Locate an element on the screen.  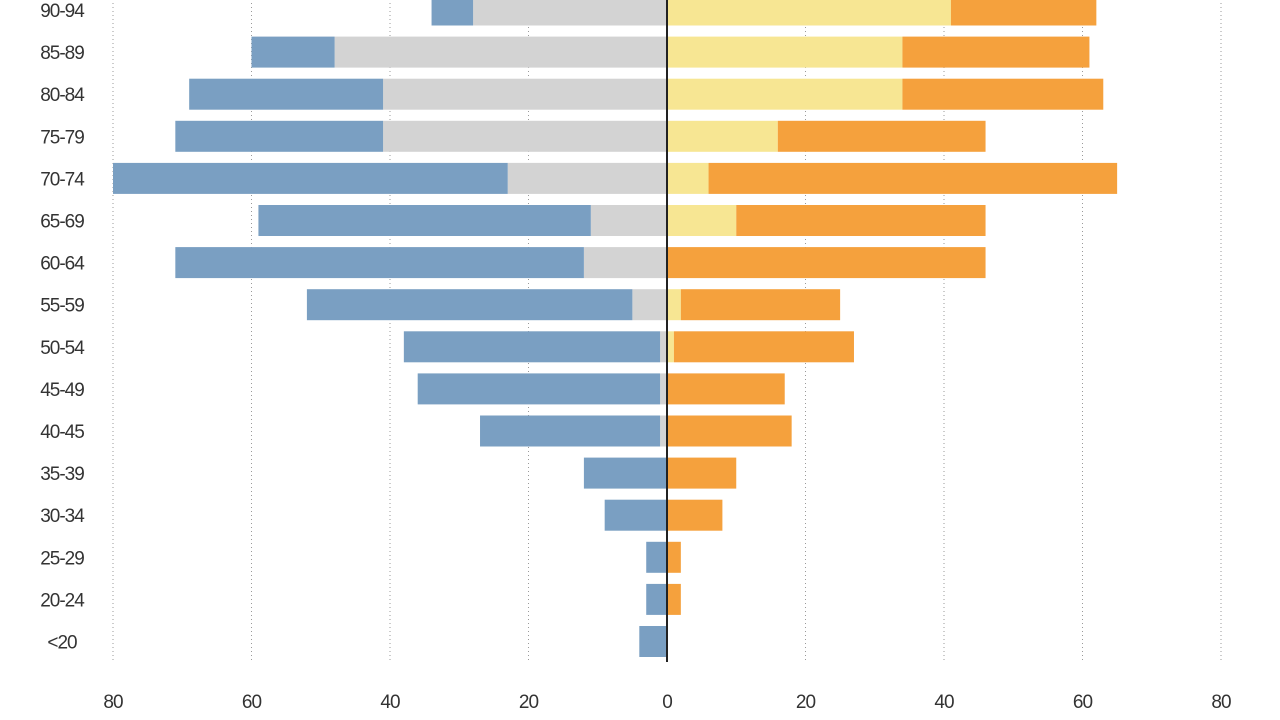
category-label: 70-74 is located at coordinates (62, 179).